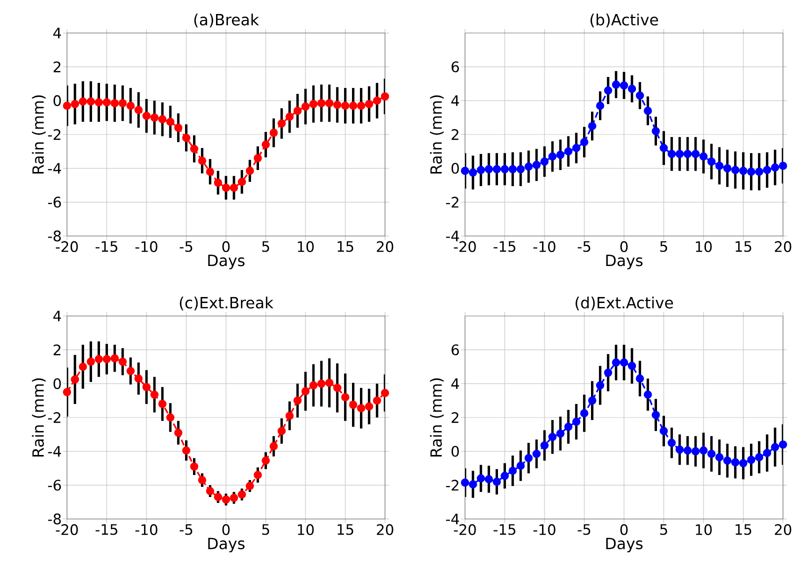 This screenshot has height=571, width=795. I want to click on chart-title: (a)Break, so click(226, 21).